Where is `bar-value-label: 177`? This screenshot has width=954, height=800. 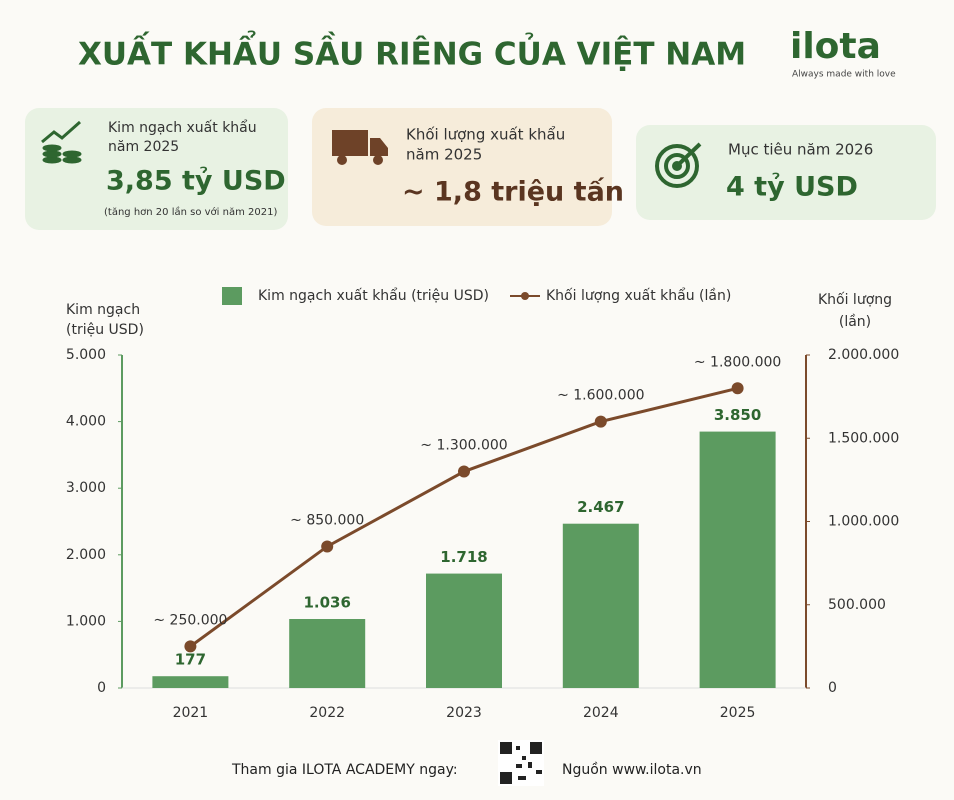 bar-value-label: 177 is located at coordinates (190, 660).